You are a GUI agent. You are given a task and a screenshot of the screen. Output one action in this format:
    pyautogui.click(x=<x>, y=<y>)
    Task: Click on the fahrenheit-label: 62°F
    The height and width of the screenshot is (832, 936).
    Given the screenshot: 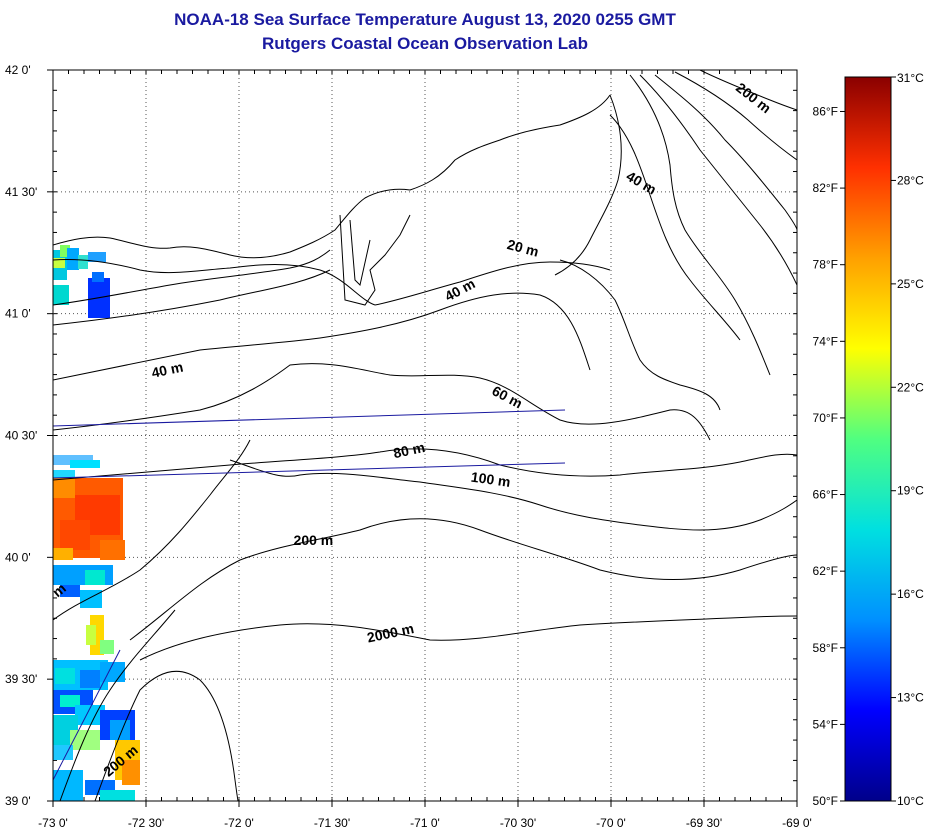 What is the action you would take?
    pyautogui.click(x=825, y=571)
    